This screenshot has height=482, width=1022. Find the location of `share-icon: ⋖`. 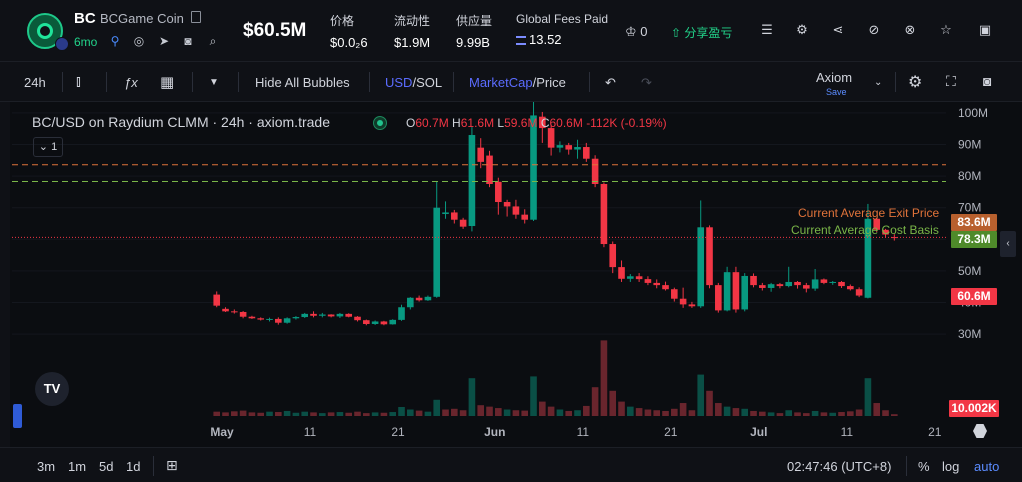

share-icon: ⋖ is located at coordinates (838, 29).